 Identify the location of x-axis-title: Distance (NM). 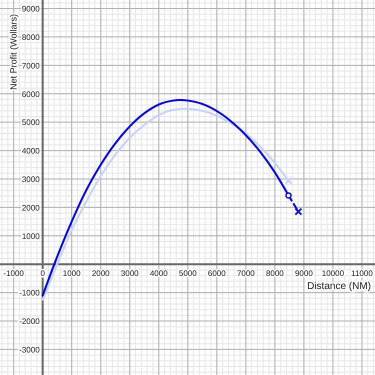
(339, 286).